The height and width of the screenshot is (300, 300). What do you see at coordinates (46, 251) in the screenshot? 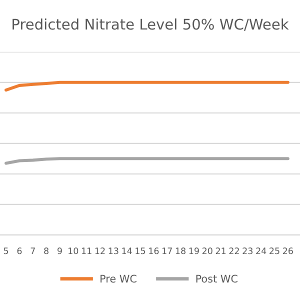
I see `x-tick-label: 8` at bounding box center [46, 251].